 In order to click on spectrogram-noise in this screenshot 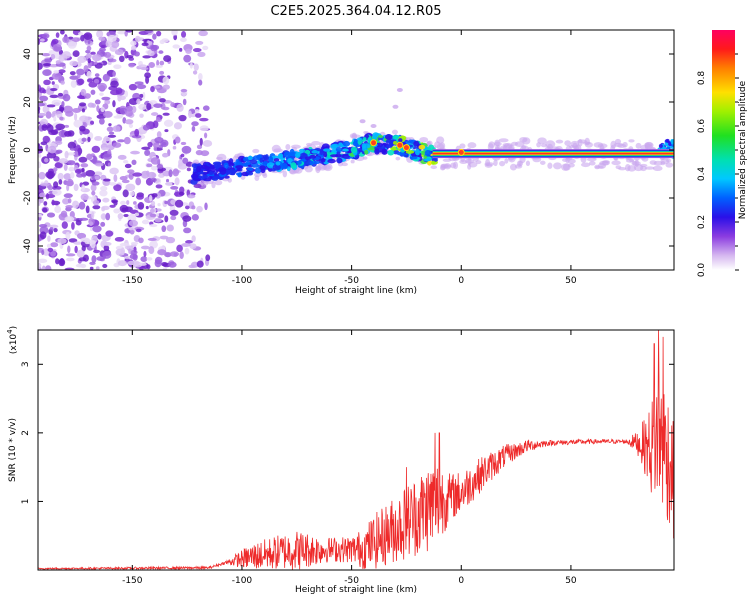, I will do `click(125, 150)`.